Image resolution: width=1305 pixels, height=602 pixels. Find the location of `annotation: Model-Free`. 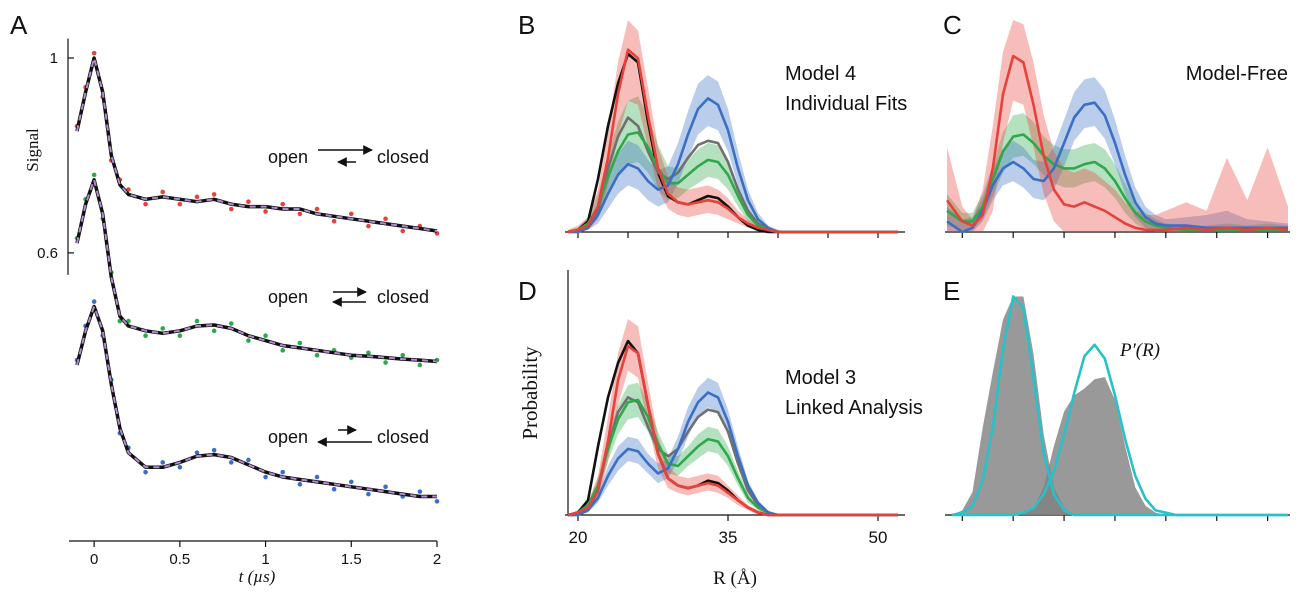

annotation: Model-Free is located at coordinates (1237, 74).